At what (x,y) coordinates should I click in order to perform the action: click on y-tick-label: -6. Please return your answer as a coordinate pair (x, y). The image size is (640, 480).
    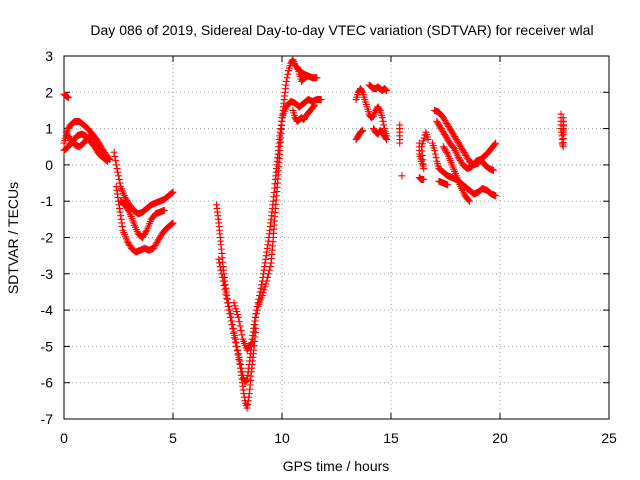
    Looking at the image, I should click on (47, 383).